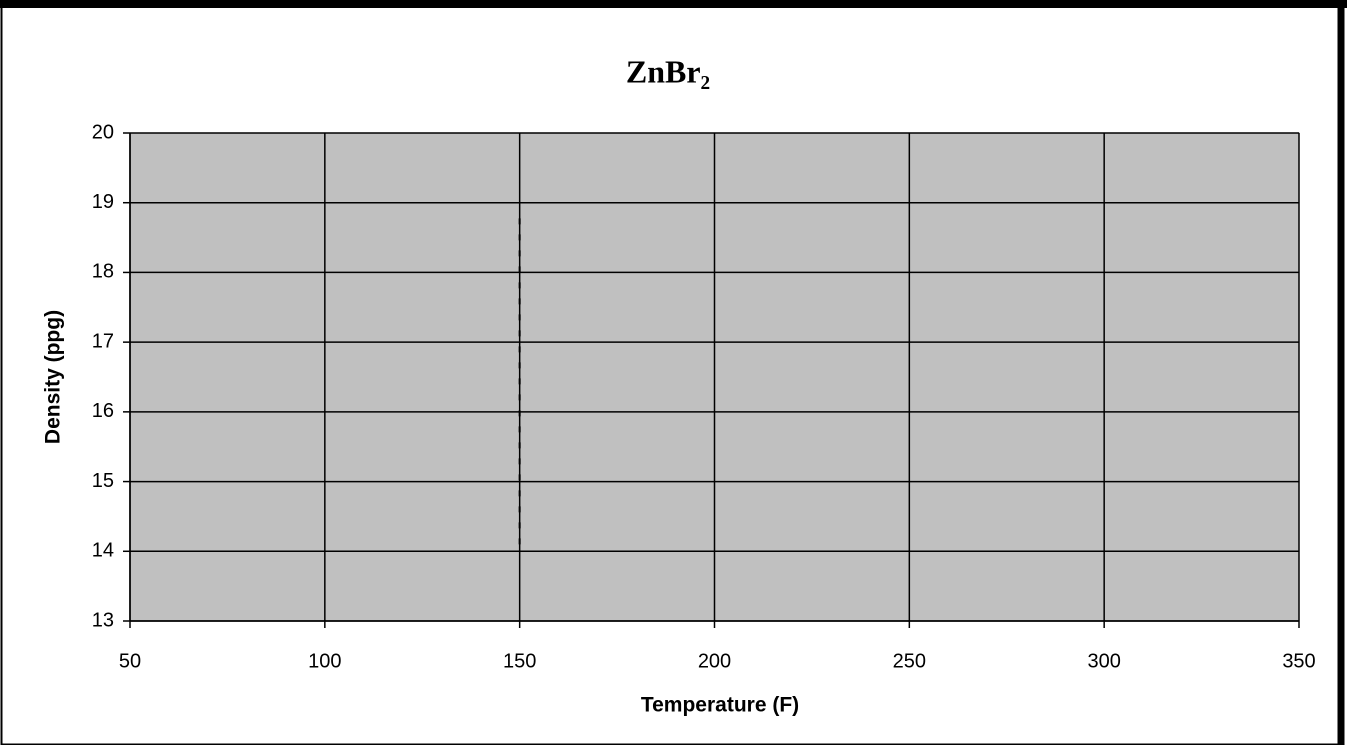  What do you see at coordinates (53, 377) in the screenshot?
I see `y-axis-title: Density (ppg)` at bounding box center [53, 377].